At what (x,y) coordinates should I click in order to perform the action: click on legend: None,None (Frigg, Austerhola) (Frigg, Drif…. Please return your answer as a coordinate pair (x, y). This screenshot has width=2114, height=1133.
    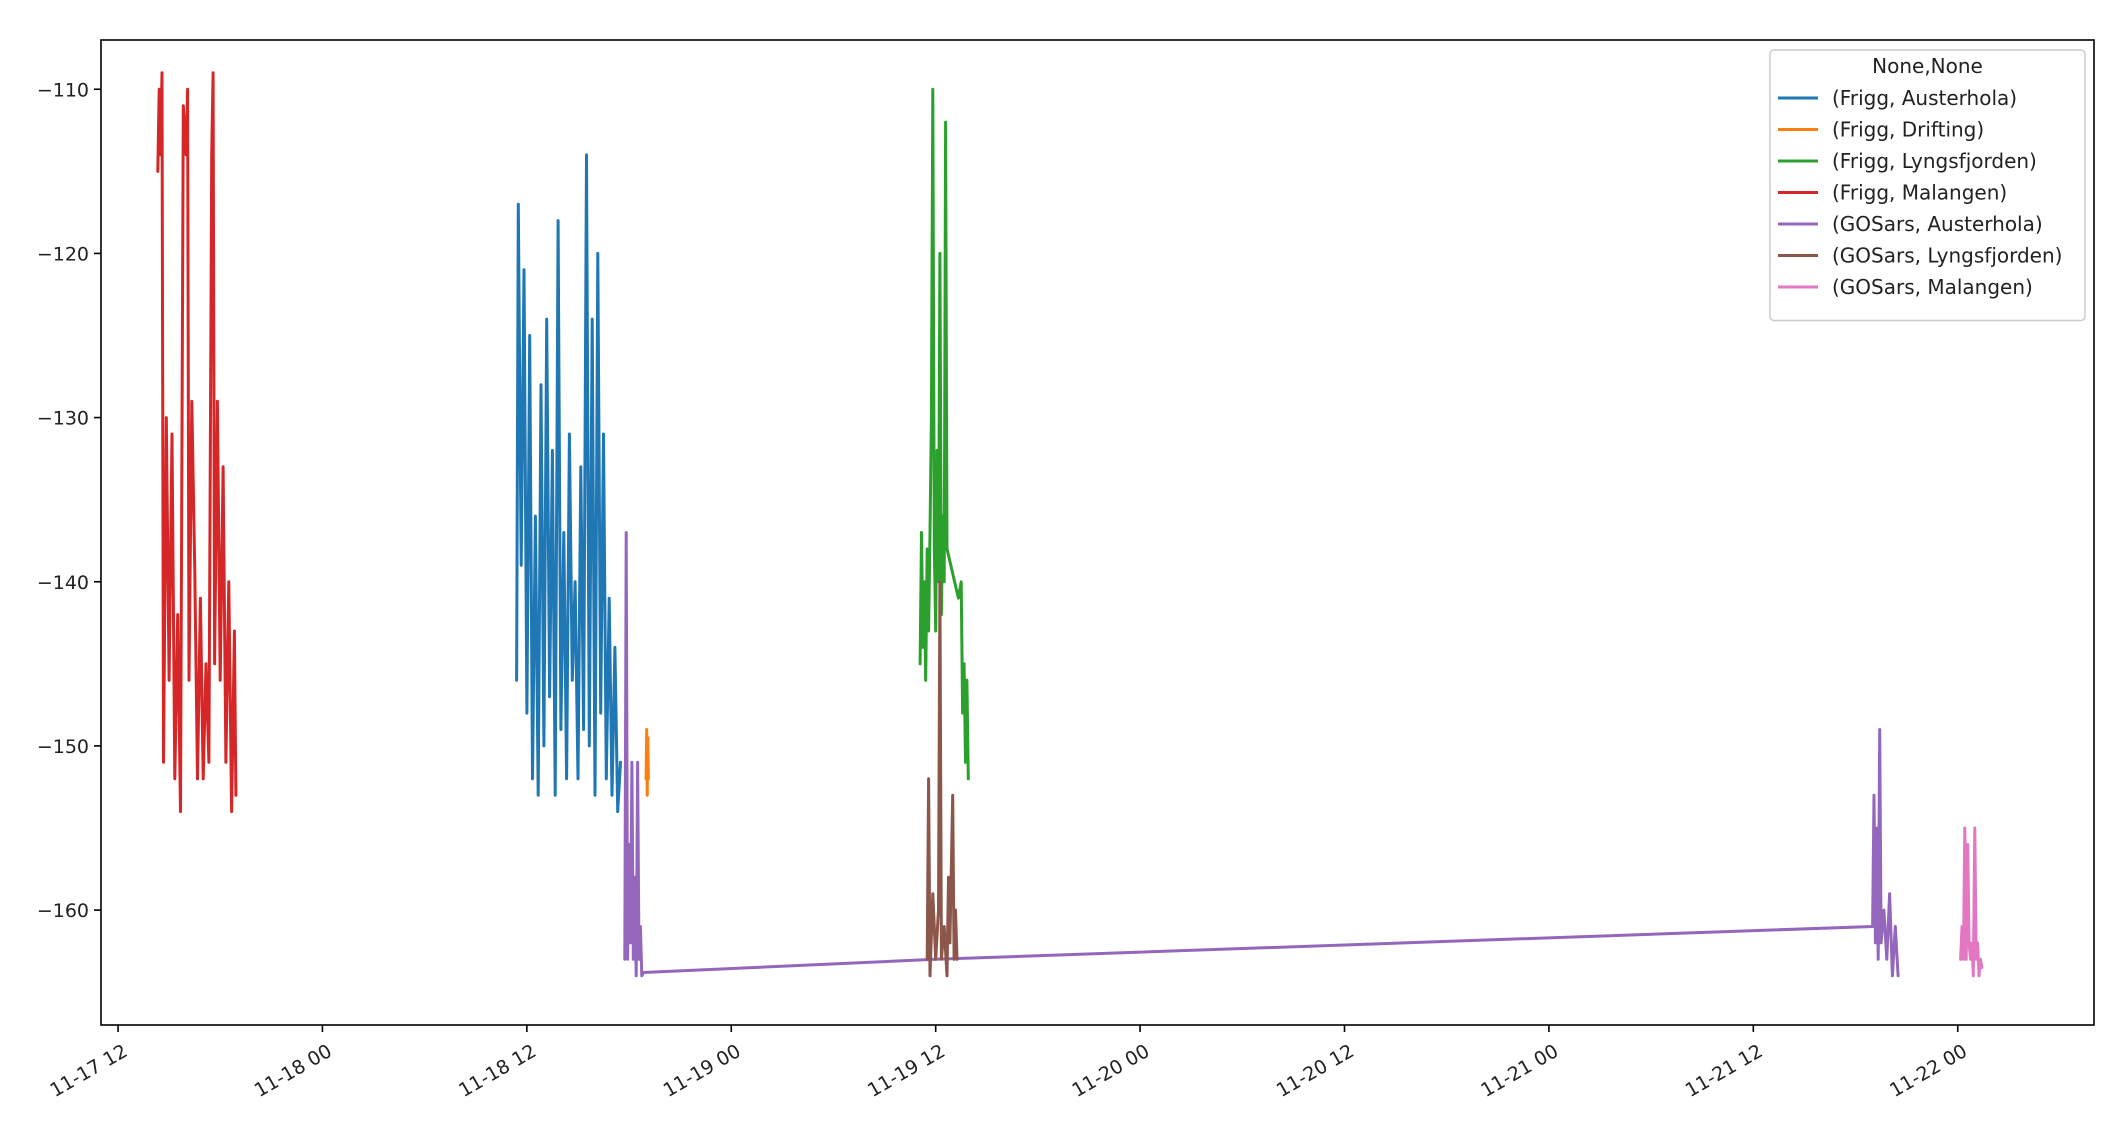
    Looking at the image, I should click on (1927, 185).